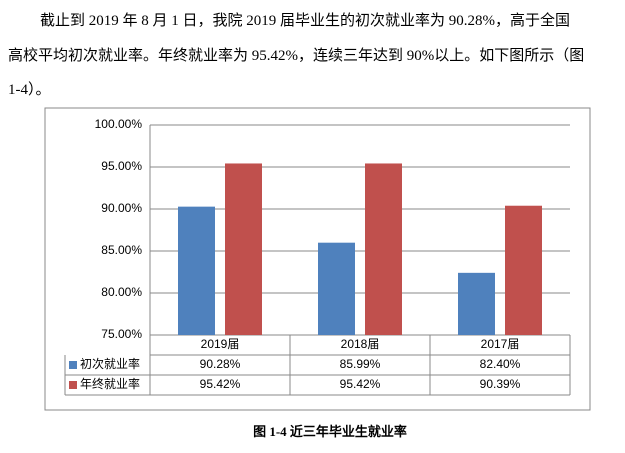 This screenshot has height=453, width=625. Describe the element at coordinates (110, 363) in the screenshot. I see `legend-label: 初次就业率` at that location.